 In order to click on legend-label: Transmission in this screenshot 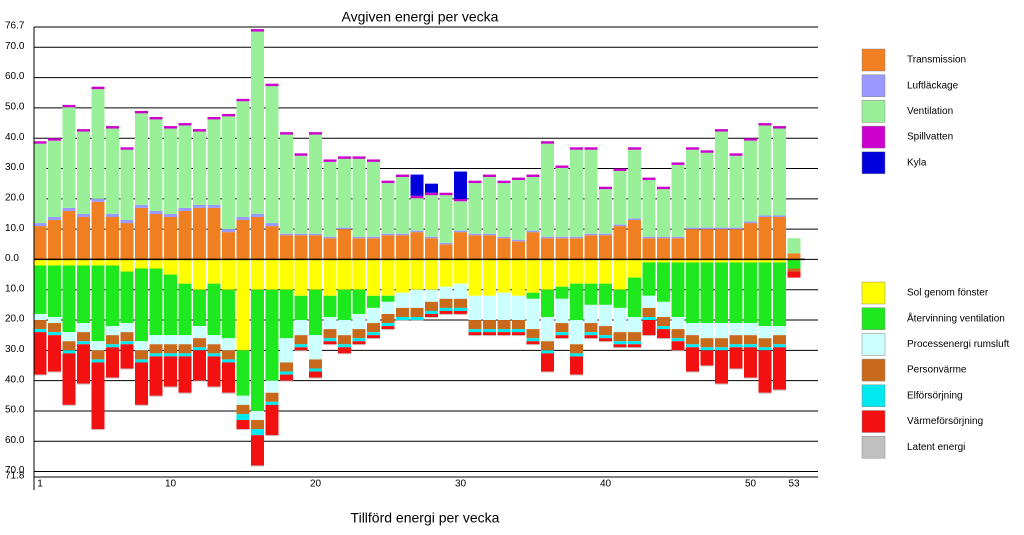, I will do `click(936, 60)`.